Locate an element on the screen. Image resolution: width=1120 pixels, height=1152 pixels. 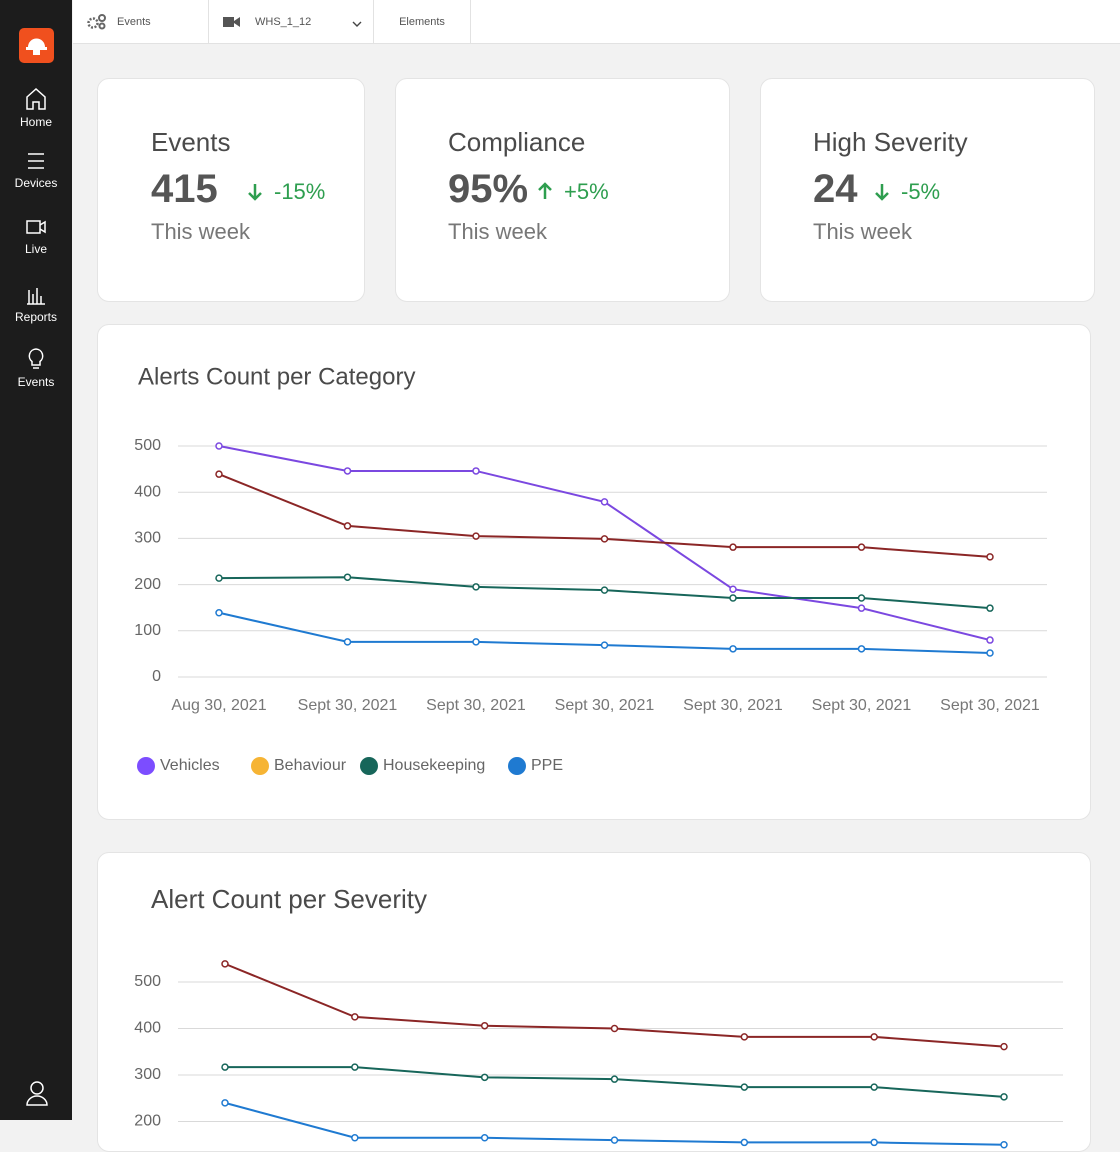
x-tick-label: Aug 30, 2021 is located at coordinates (218, 705).